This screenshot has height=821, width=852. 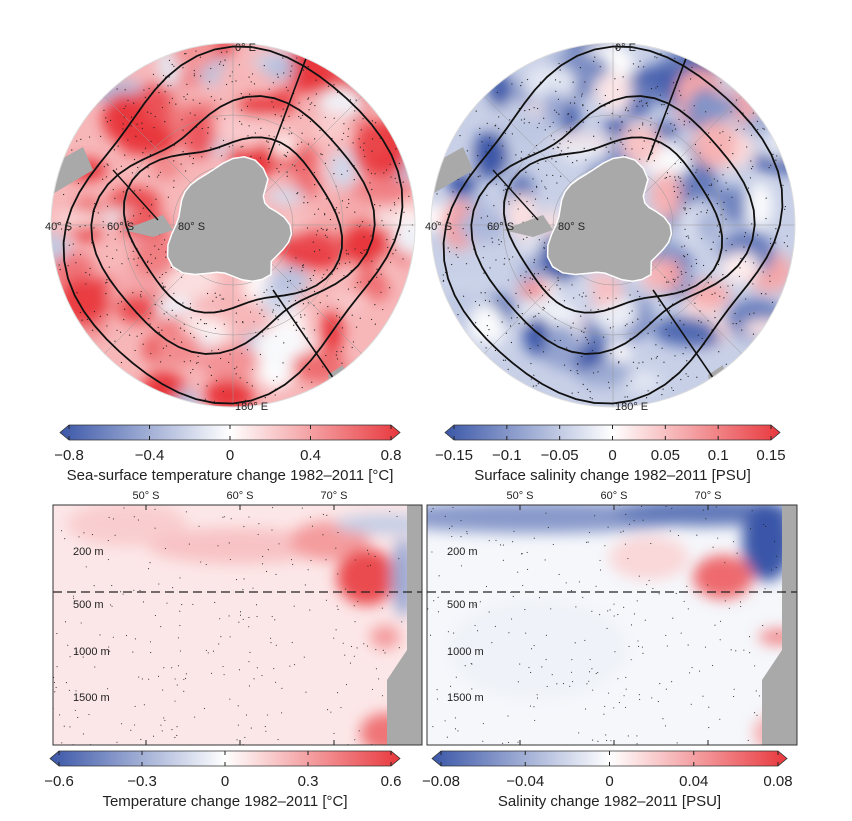 I want to click on colorbar-title: Temperature change 1982–2011 [°C], so click(x=224, y=801).